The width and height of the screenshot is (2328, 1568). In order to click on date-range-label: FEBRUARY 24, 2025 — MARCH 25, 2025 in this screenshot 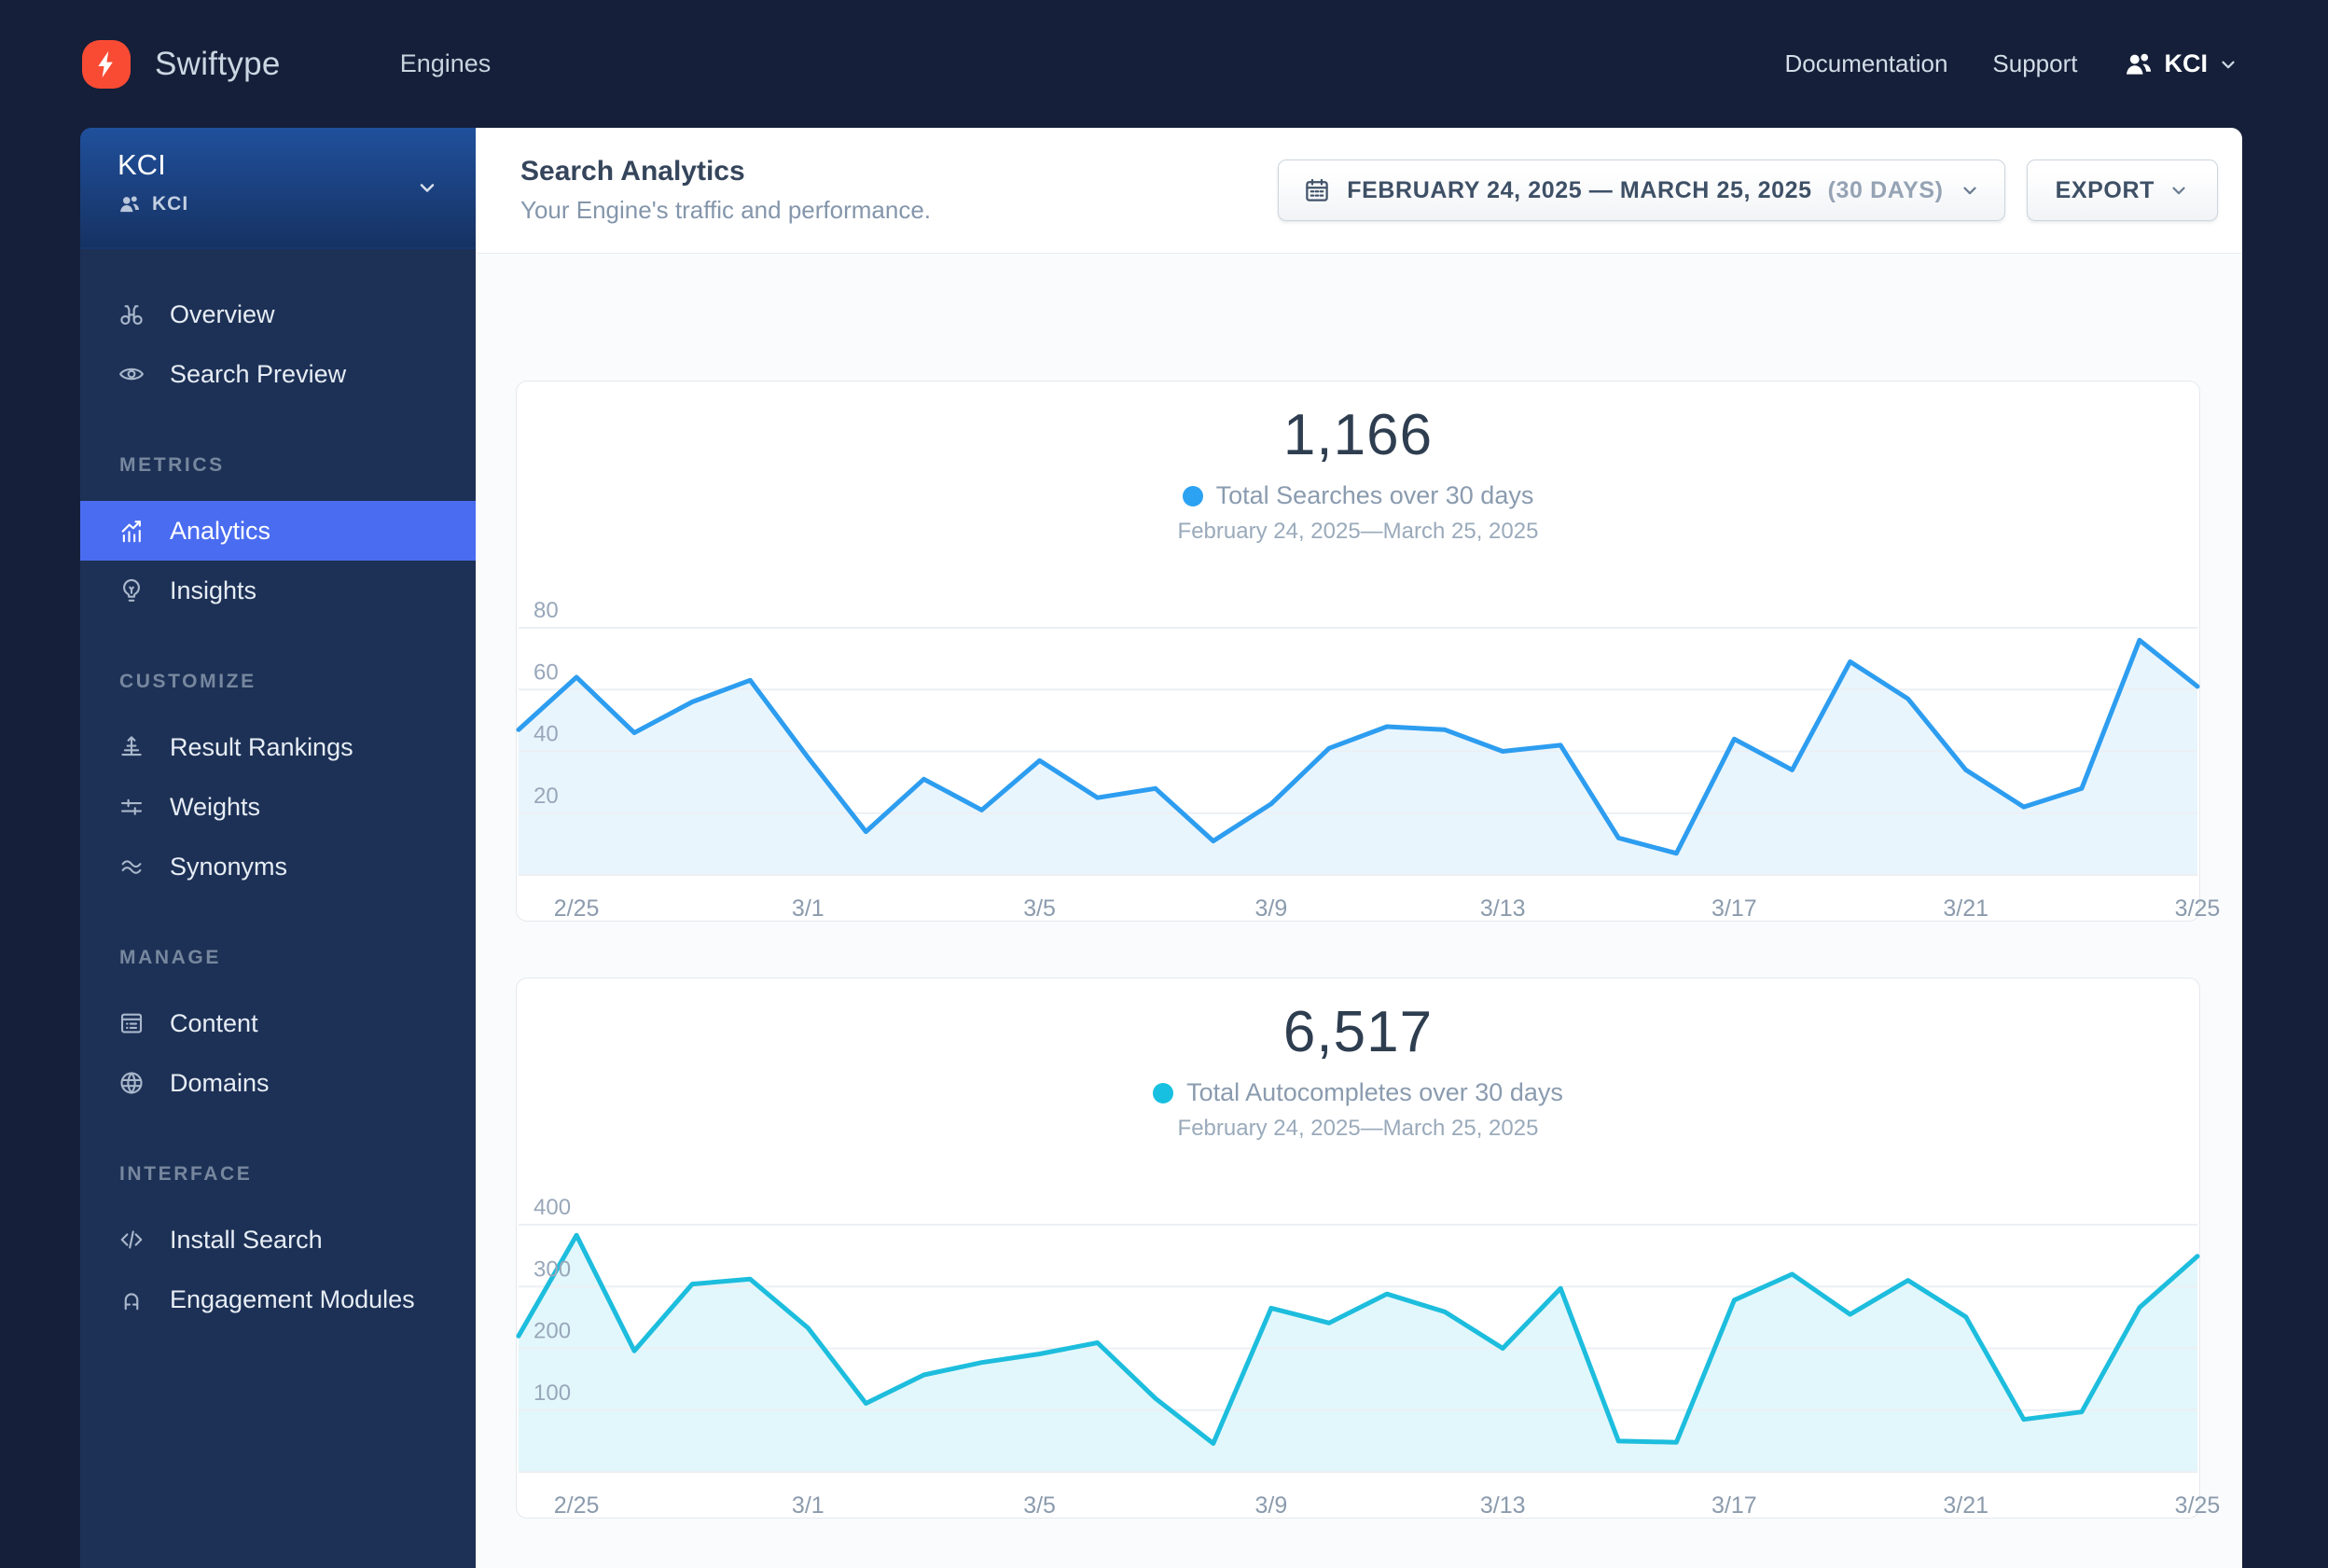, I will do `click(1579, 189)`.